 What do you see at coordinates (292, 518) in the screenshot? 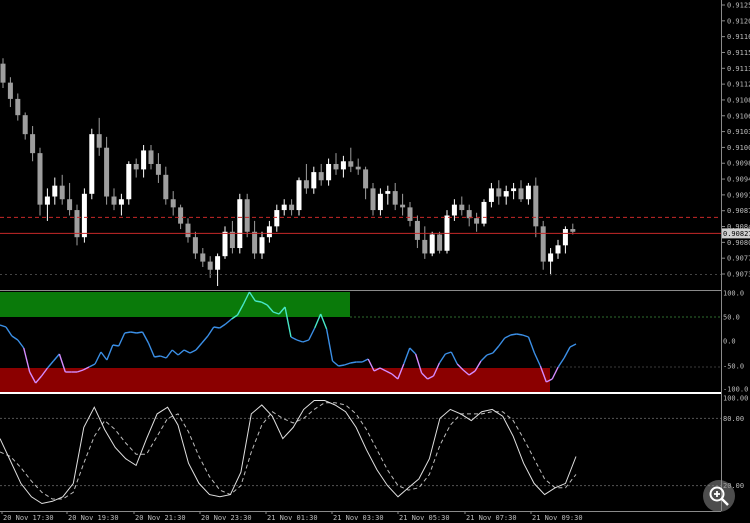
I see `time-tick-label: 21 Nov 01:30` at bounding box center [292, 518].